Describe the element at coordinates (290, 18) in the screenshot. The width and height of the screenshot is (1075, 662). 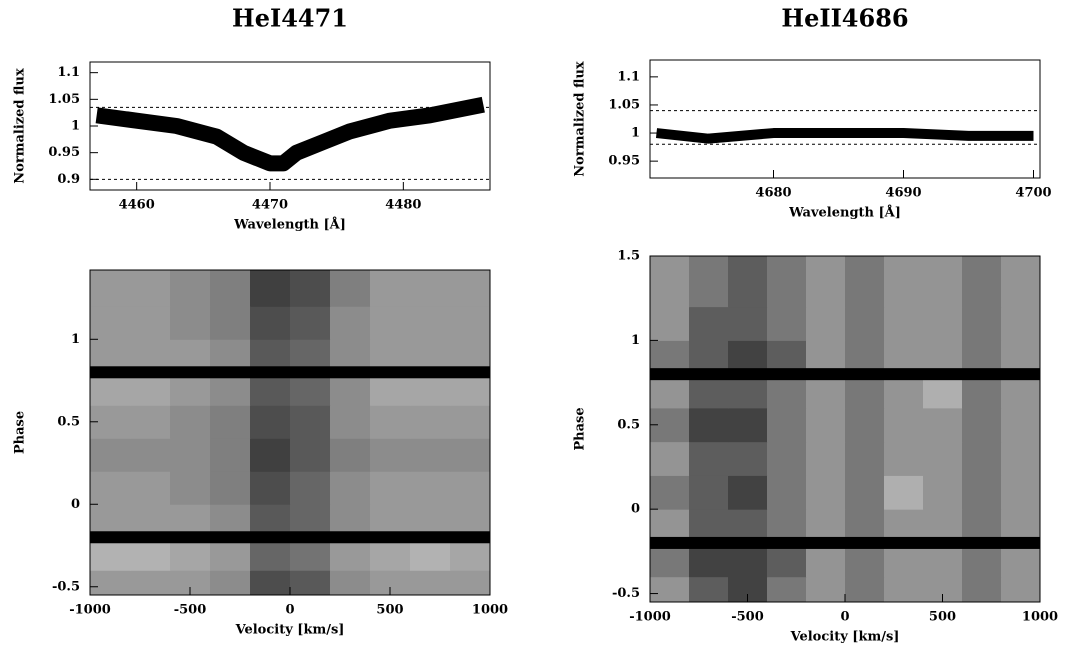
I see `panel-title: HeI4471` at that location.